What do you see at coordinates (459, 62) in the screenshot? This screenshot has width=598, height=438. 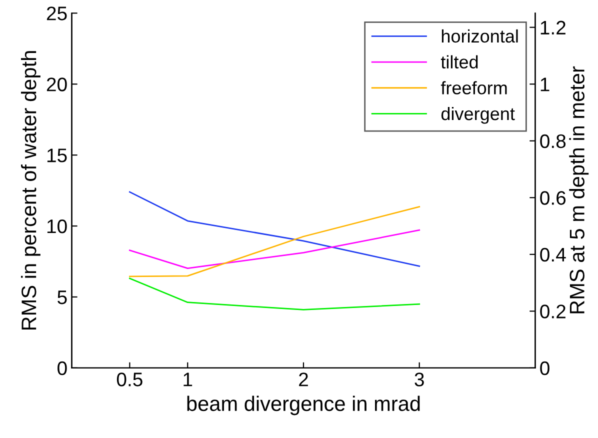 I see `legend-label: tilted` at bounding box center [459, 62].